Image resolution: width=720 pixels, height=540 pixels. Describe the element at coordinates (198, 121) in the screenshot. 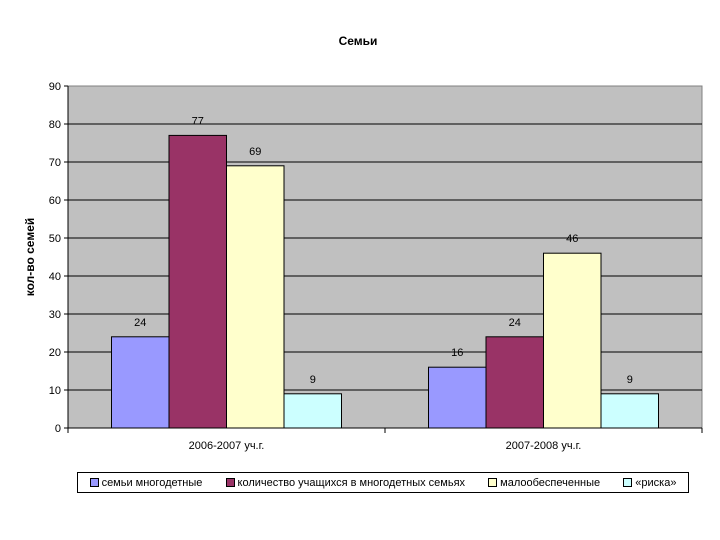

I see `data-label: 77` at that location.